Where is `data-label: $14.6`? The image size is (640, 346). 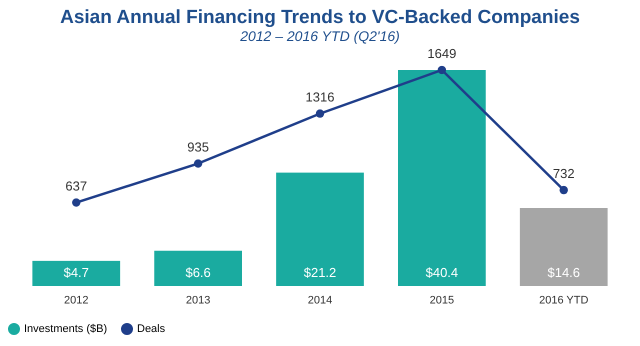
data-label: $14.6 is located at coordinates (563, 272).